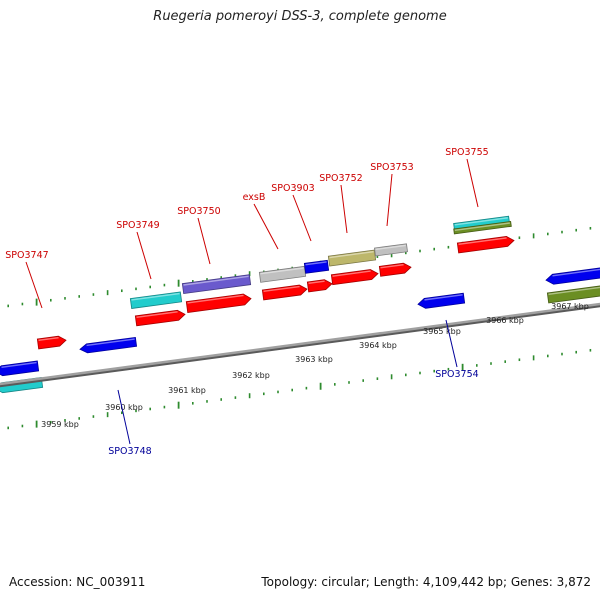 This screenshot has height=600, width=600. Describe the element at coordinates (570, 306) in the screenshot. I see `kbp-label: 3967 kbp` at that location.